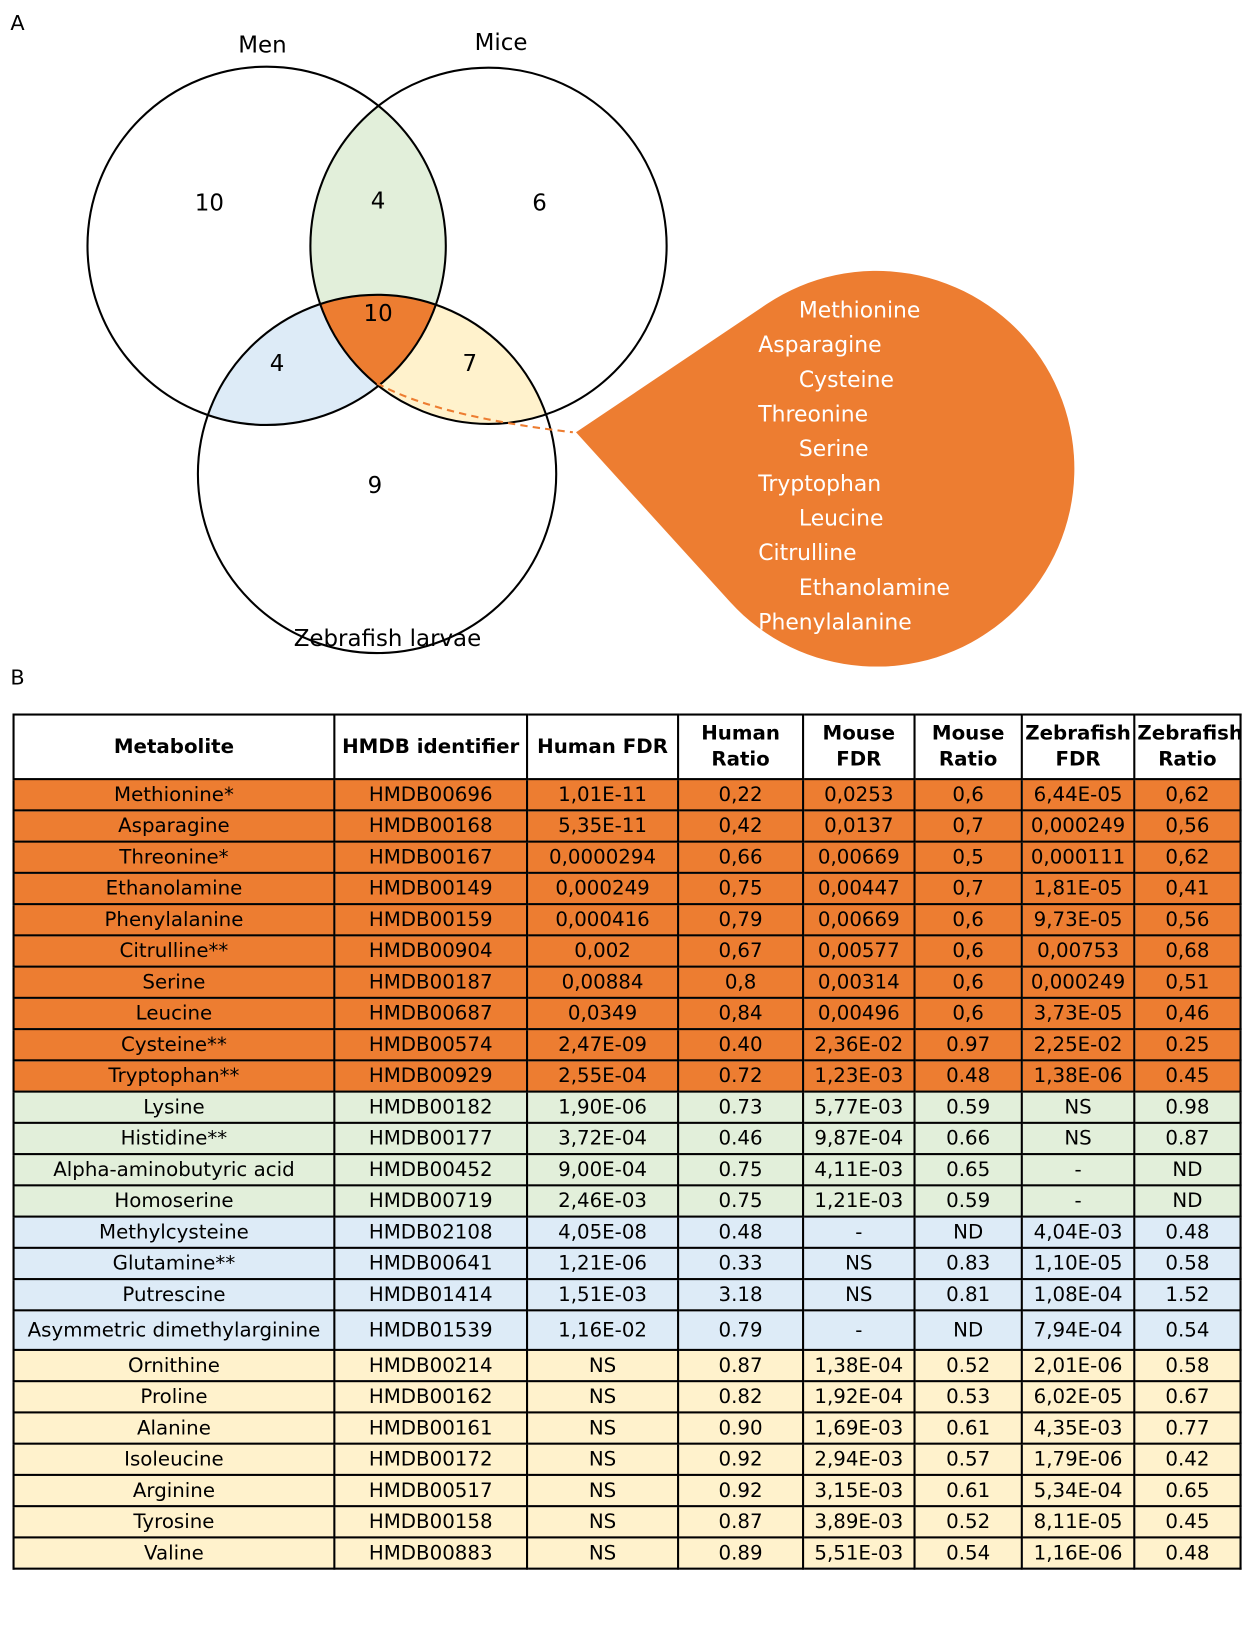 The height and width of the screenshot is (1641, 1250). What do you see at coordinates (1187, 1295) in the screenshot?
I see `table-cell: 1.52` at bounding box center [1187, 1295].